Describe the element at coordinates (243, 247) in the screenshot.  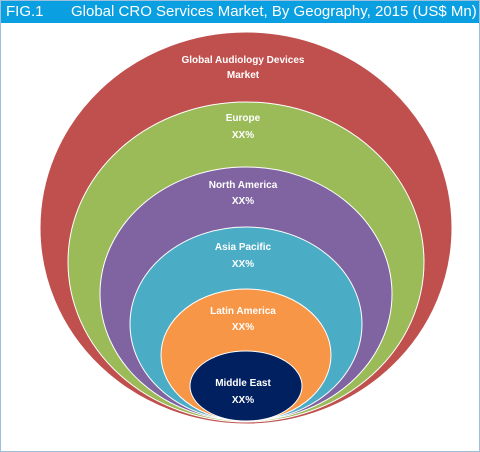
I see `label-asia-pacific: Asia Pacific` at that location.